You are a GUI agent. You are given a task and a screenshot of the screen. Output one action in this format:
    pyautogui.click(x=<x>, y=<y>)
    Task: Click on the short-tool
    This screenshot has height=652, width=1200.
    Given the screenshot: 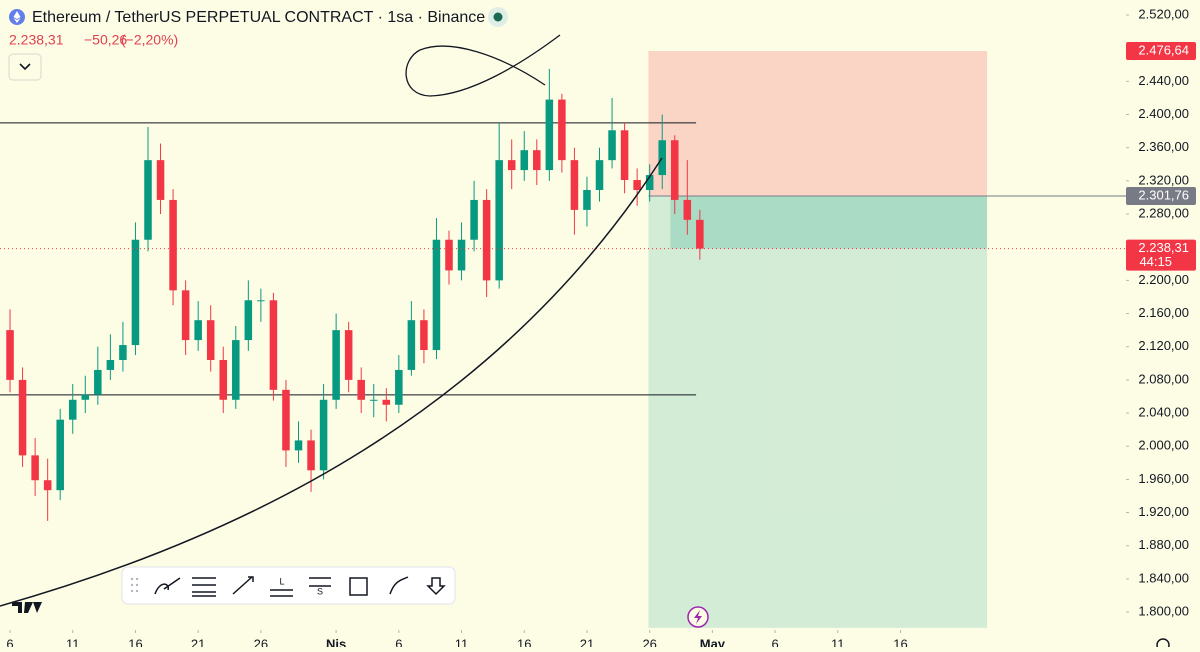 What is the action you would take?
    pyautogui.click(x=320, y=582)
    